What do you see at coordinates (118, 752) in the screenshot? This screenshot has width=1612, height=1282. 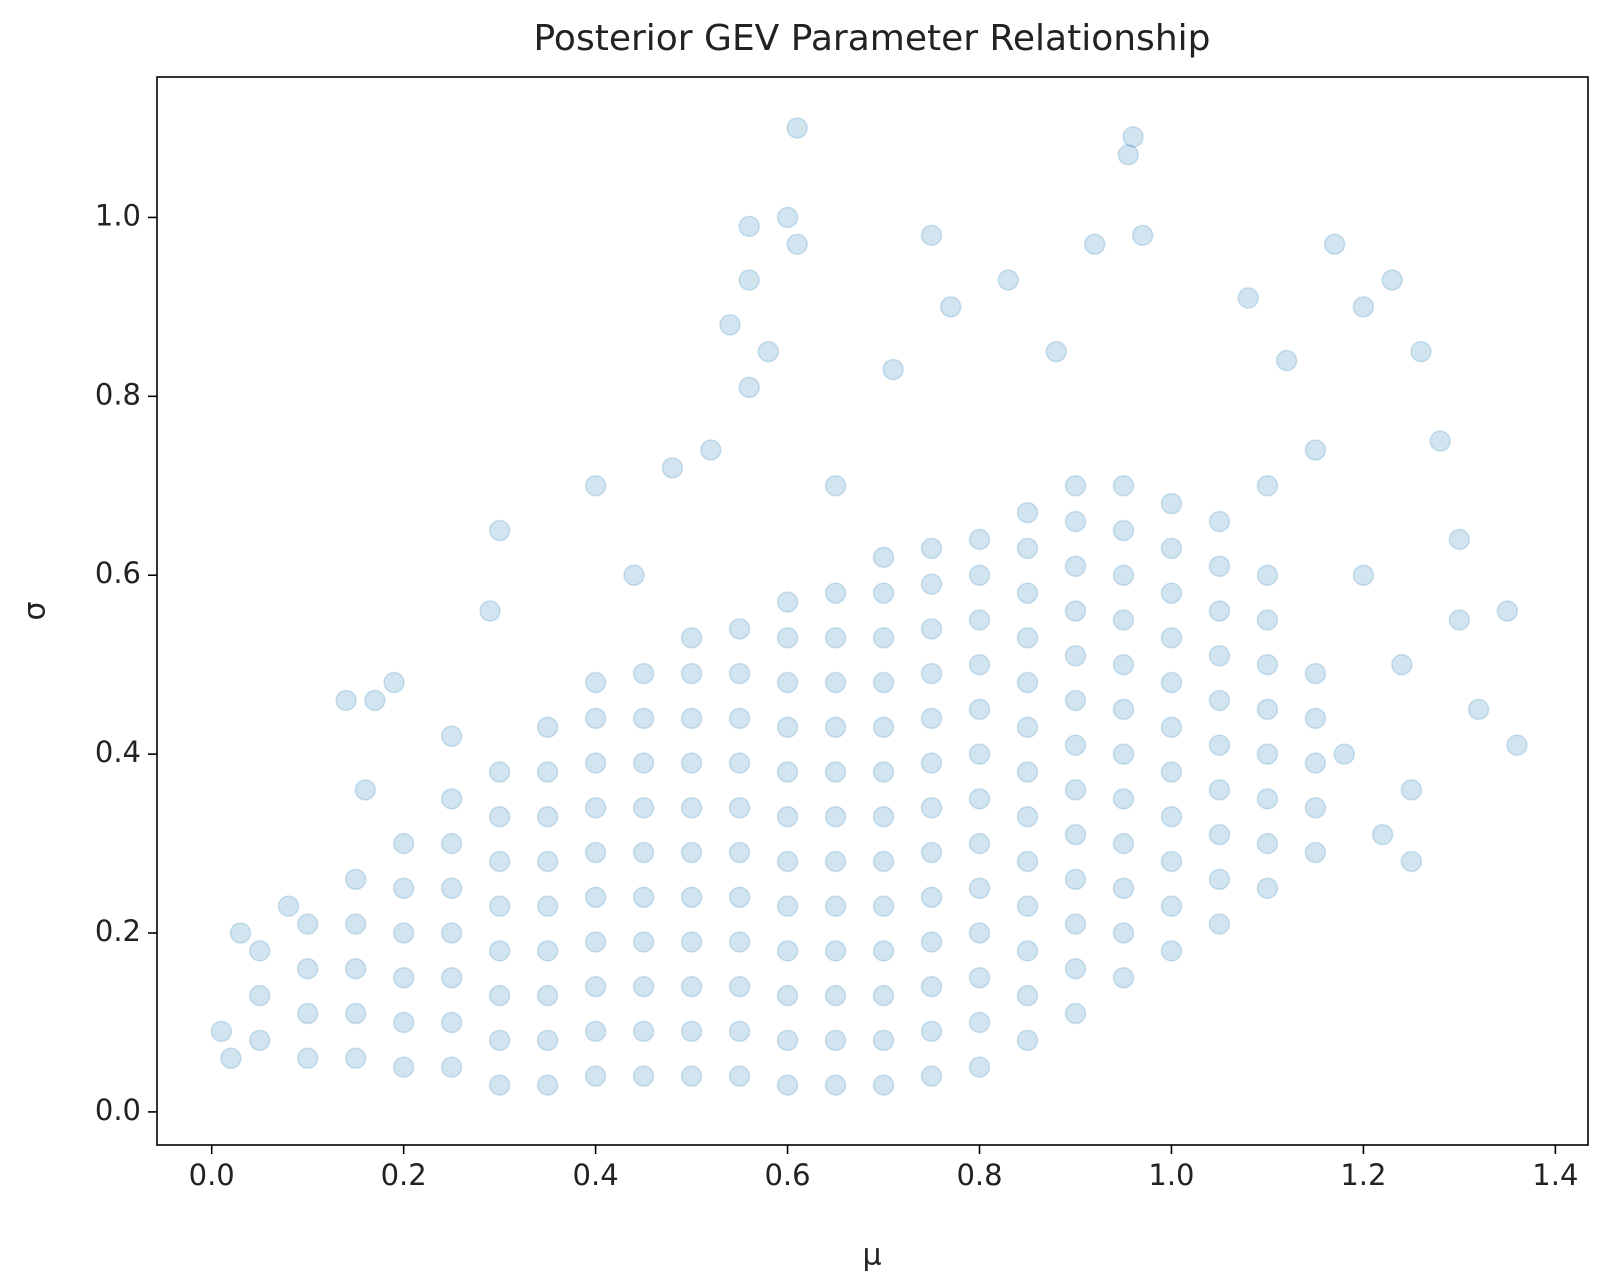 I see `y-tick-label: 0.4` at bounding box center [118, 752].